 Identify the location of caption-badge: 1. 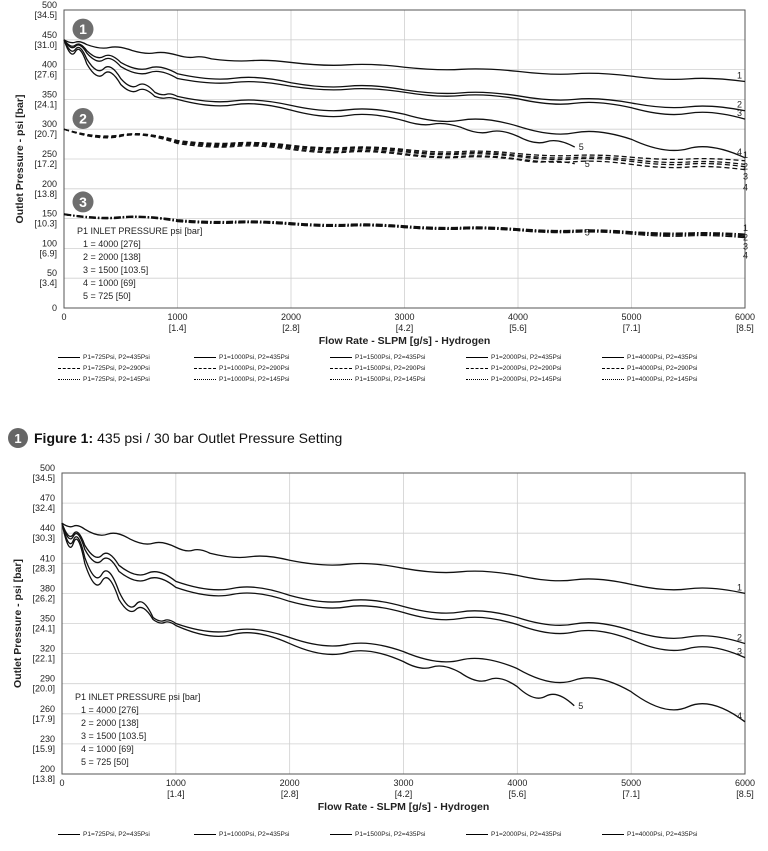
(18, 438).